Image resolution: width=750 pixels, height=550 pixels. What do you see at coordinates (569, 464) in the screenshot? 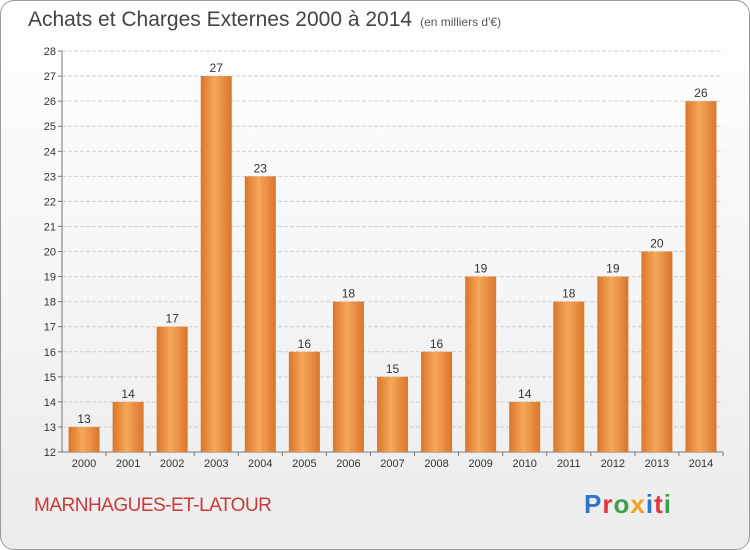
I see `x-tick-label: 2011` at bounding box center [569, 464].